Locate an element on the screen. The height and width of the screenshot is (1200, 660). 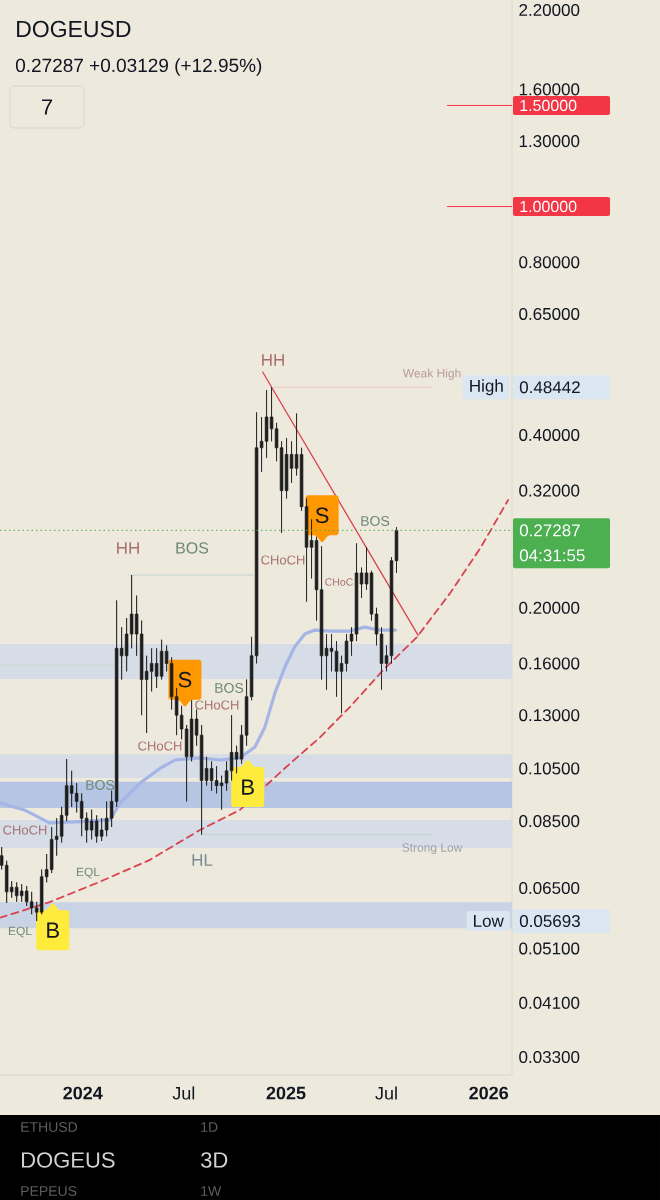
text: PEPEUS is located at coordinates (49, 1191).